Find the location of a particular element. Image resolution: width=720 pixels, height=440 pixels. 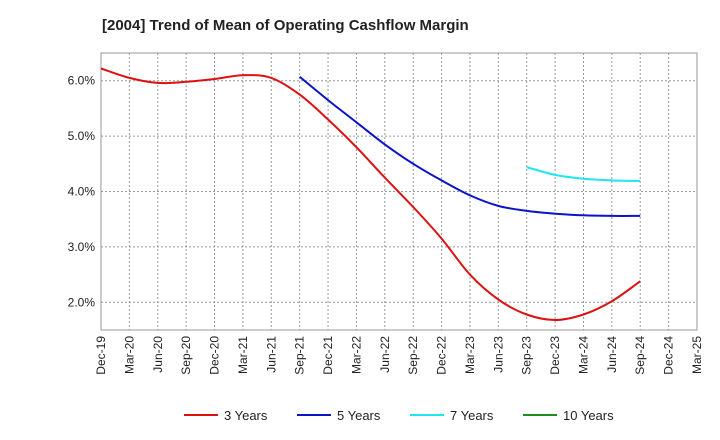

y-tick-label: 4.0% is located at coordinates (82, 192).